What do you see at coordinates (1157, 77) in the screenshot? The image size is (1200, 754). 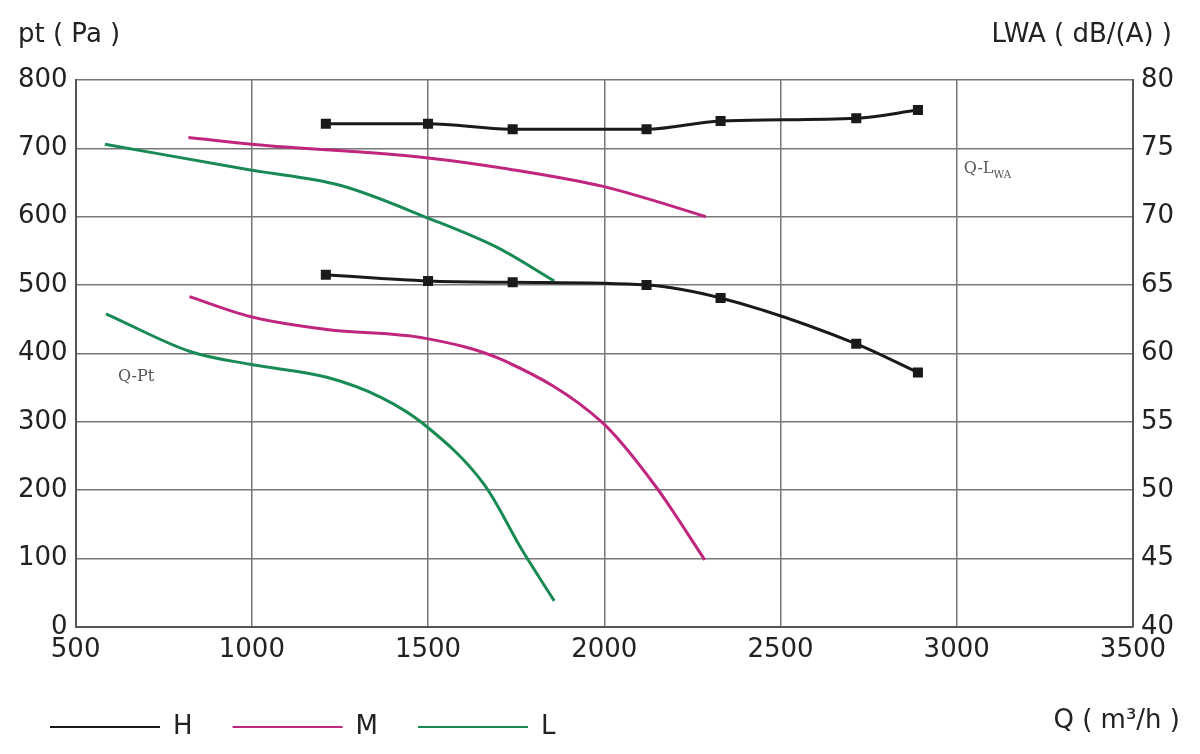 I see `y2-tick-label: 80` at bounding box center [1157, 77].